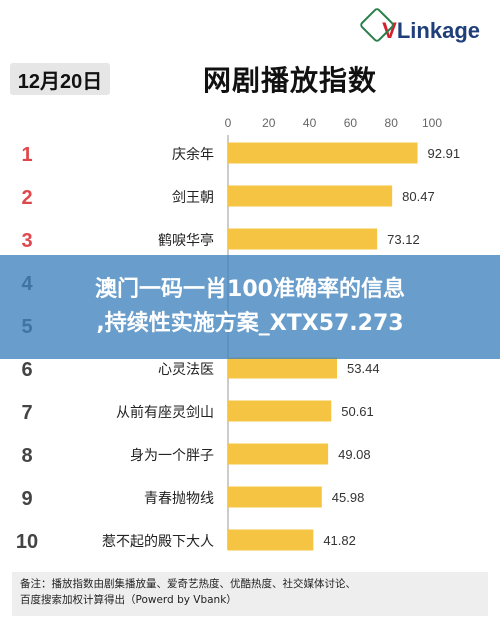  Describe the element at coordinates (188, 584) in the screenshot. I see `footnote-line-1: 备注：播放指数由剧集播放量、爱奇艺热度、优酷热度、社交媒体讨论、` at that location.